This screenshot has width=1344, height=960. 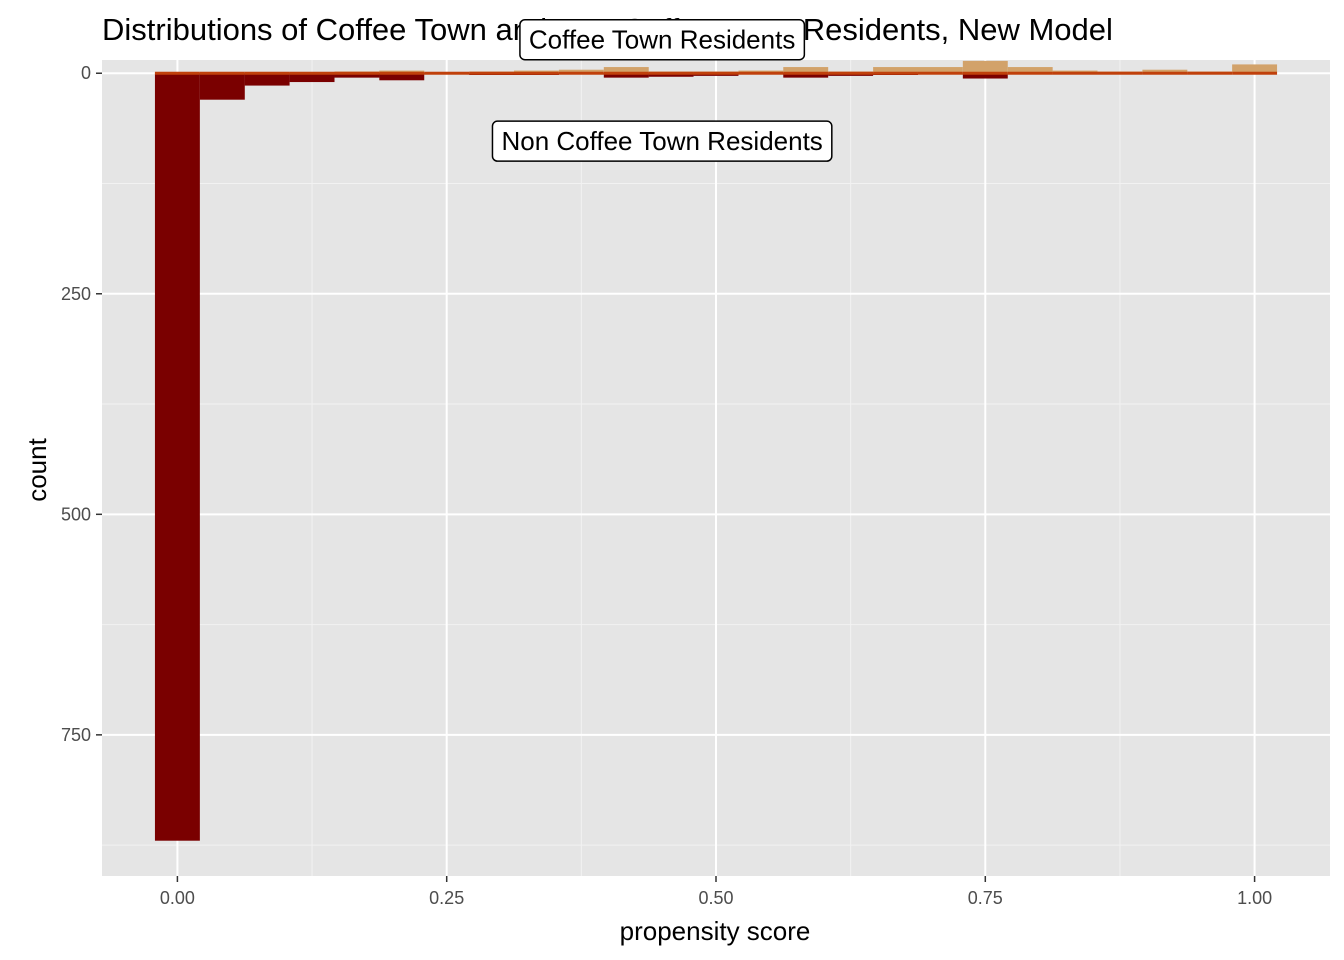 I want to click on y-tick-label: 750, so click(x=76, y=735).